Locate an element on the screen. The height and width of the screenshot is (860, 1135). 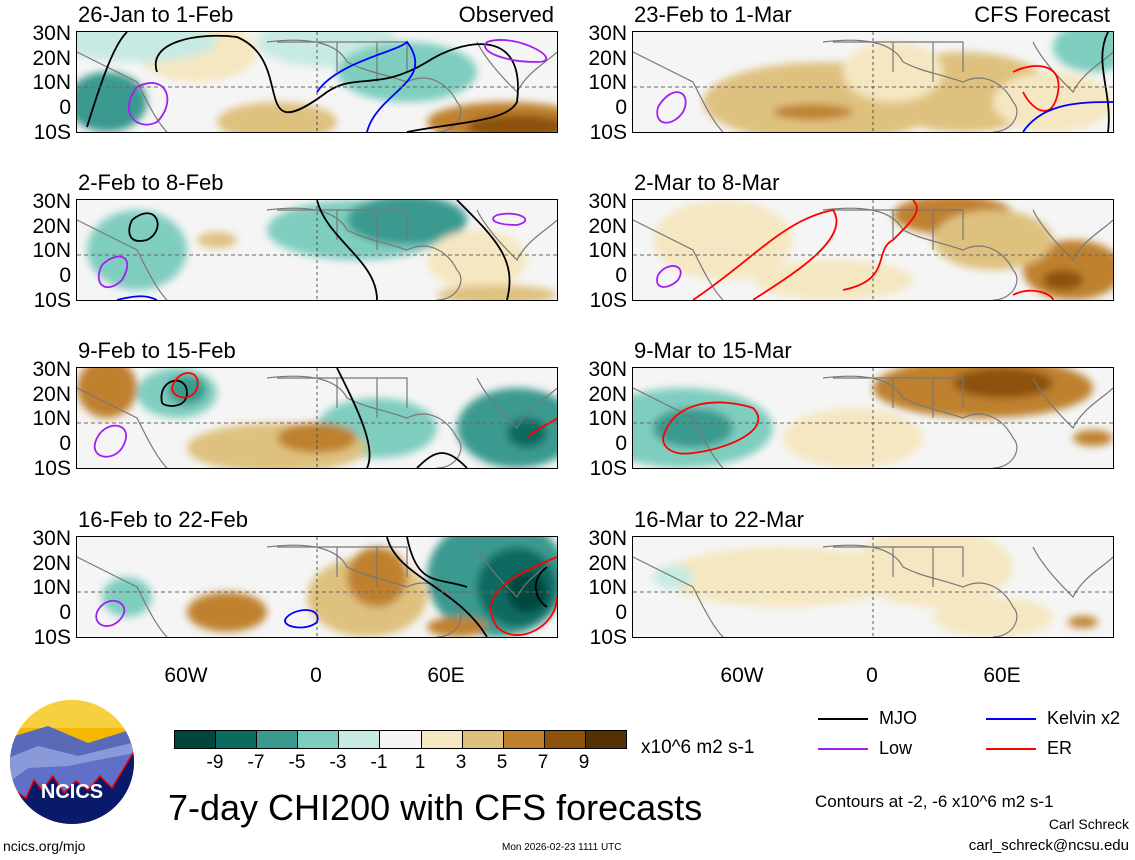
logo-text: NCICS is located at coordinates (72, 792).